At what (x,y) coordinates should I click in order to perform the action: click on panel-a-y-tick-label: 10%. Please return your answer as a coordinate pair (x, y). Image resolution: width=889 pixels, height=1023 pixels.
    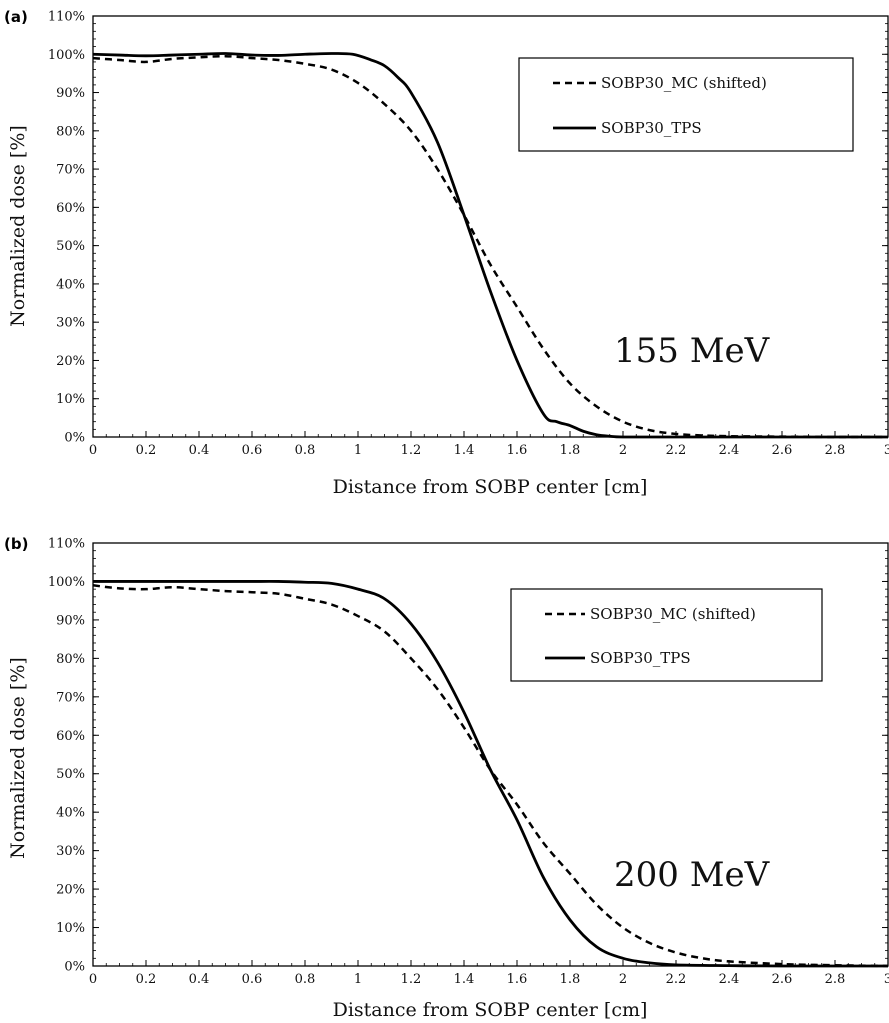
    Looking at the image, I should click on (70, 399).